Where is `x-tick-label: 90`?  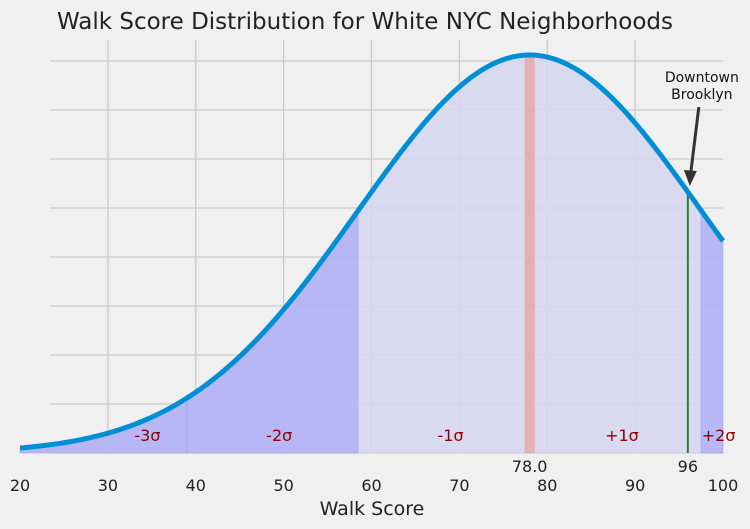 x-tick-label: 90 is located at coordinates (635, 485).